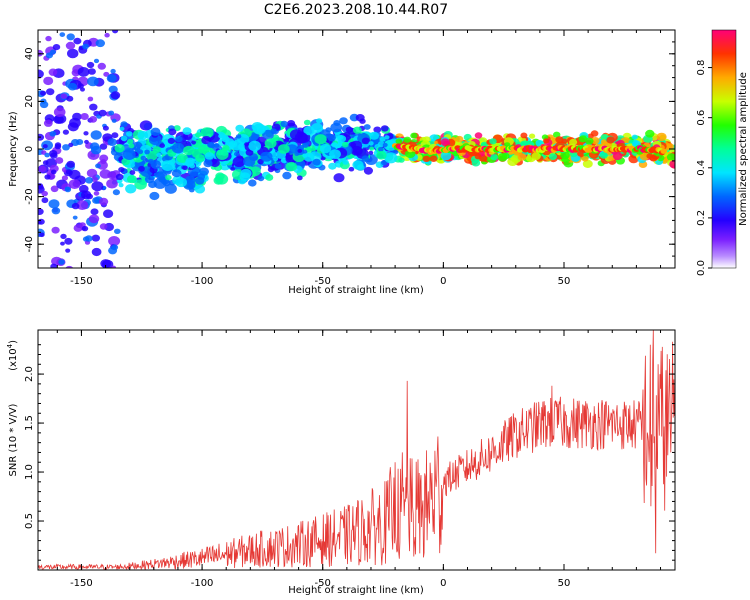 Image resolution: width=750 pixels, height=600 pixels. Describe the element at coordinates (13, 439) in the screenshot. I see `snr-y-label: SNR (10 * V/V)` at that location.